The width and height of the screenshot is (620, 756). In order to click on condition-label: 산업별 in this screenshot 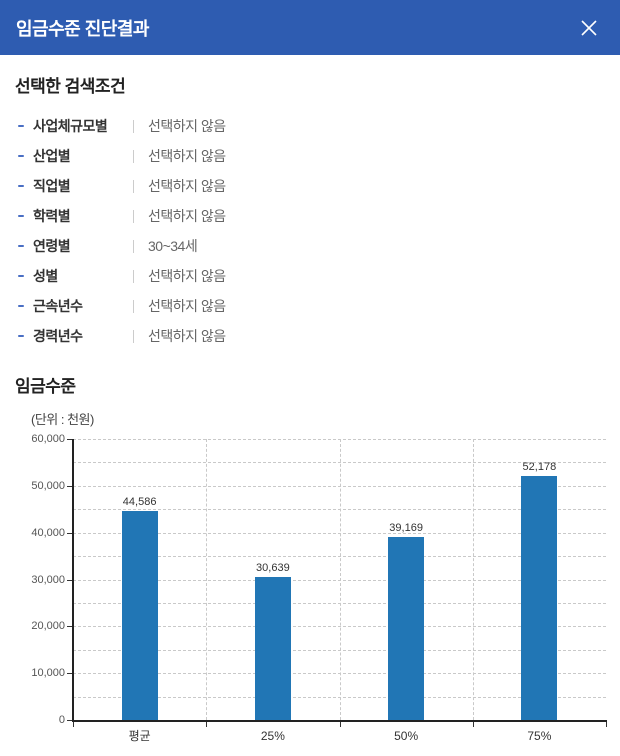, I will do `click(52, 156)`.